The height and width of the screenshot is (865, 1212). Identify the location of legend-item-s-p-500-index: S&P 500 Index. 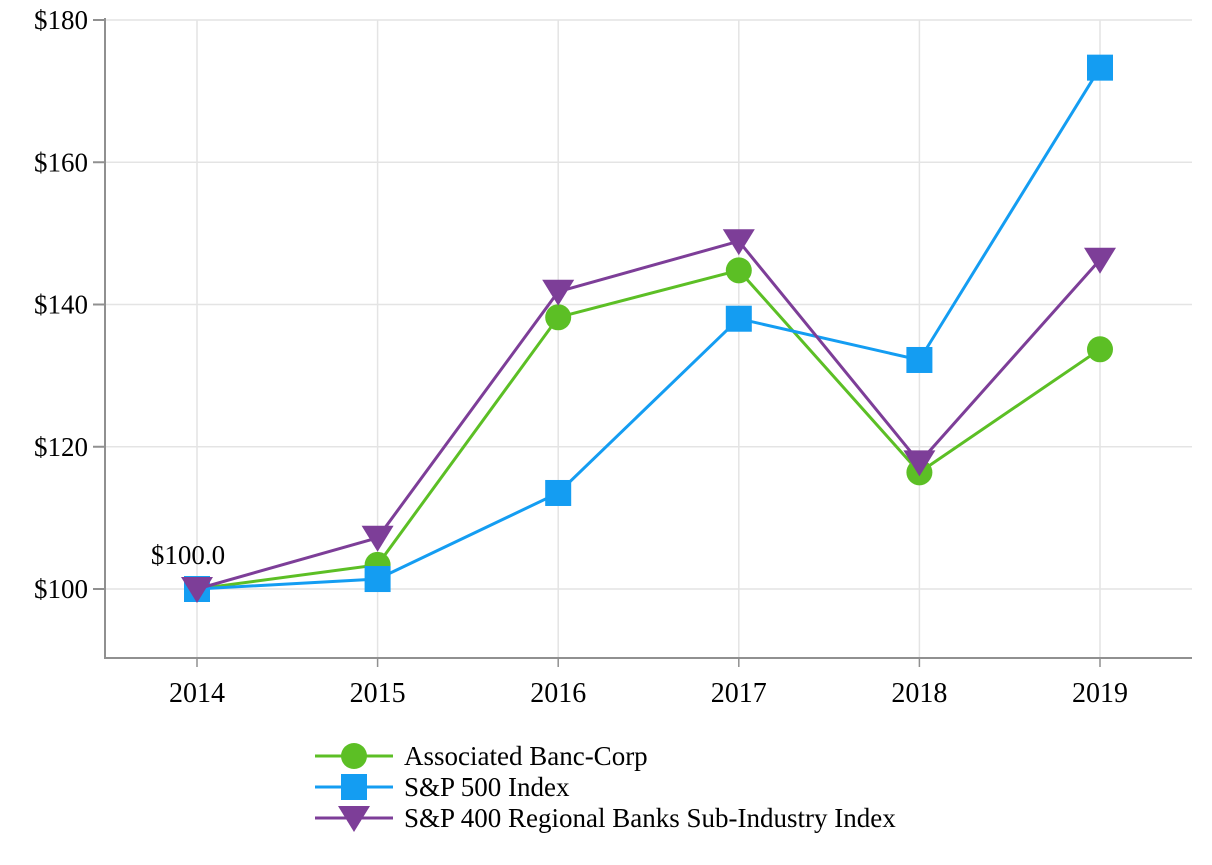
(442, 787).